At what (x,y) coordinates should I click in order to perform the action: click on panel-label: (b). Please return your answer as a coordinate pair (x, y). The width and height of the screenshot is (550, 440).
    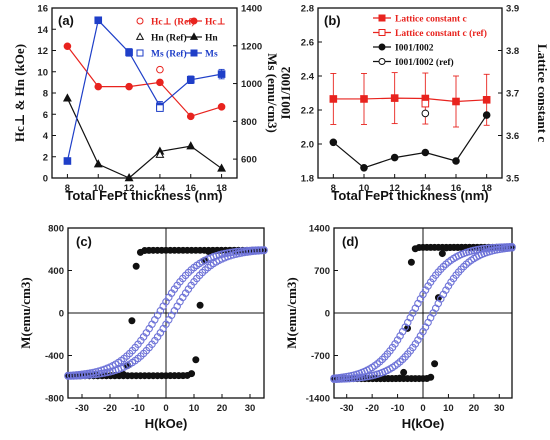
    Looking at the image, I should click on (332, 20).